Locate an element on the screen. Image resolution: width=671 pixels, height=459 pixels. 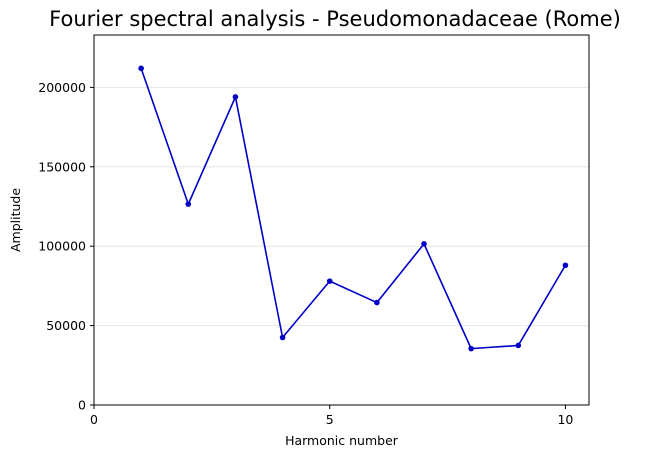
x-axis-ticks: 0 5 10 is located at coordinates (331, 416).